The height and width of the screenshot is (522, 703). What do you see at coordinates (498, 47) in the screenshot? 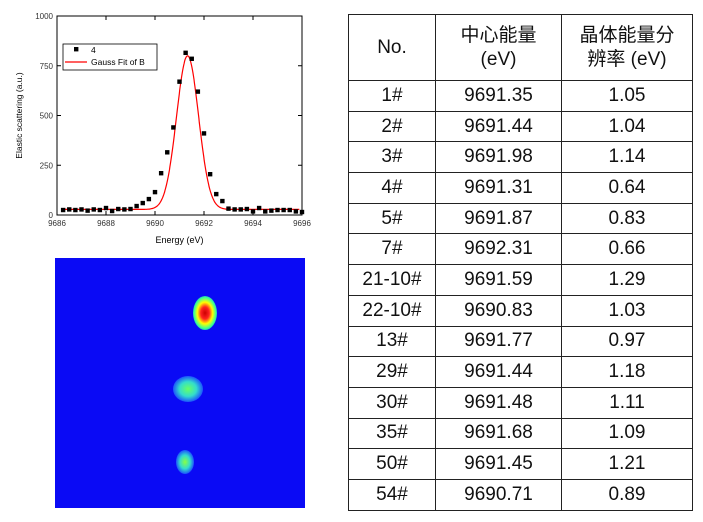
I see `header-center-energy: 中心能量 (eV)` at bounding box center [498, 47].